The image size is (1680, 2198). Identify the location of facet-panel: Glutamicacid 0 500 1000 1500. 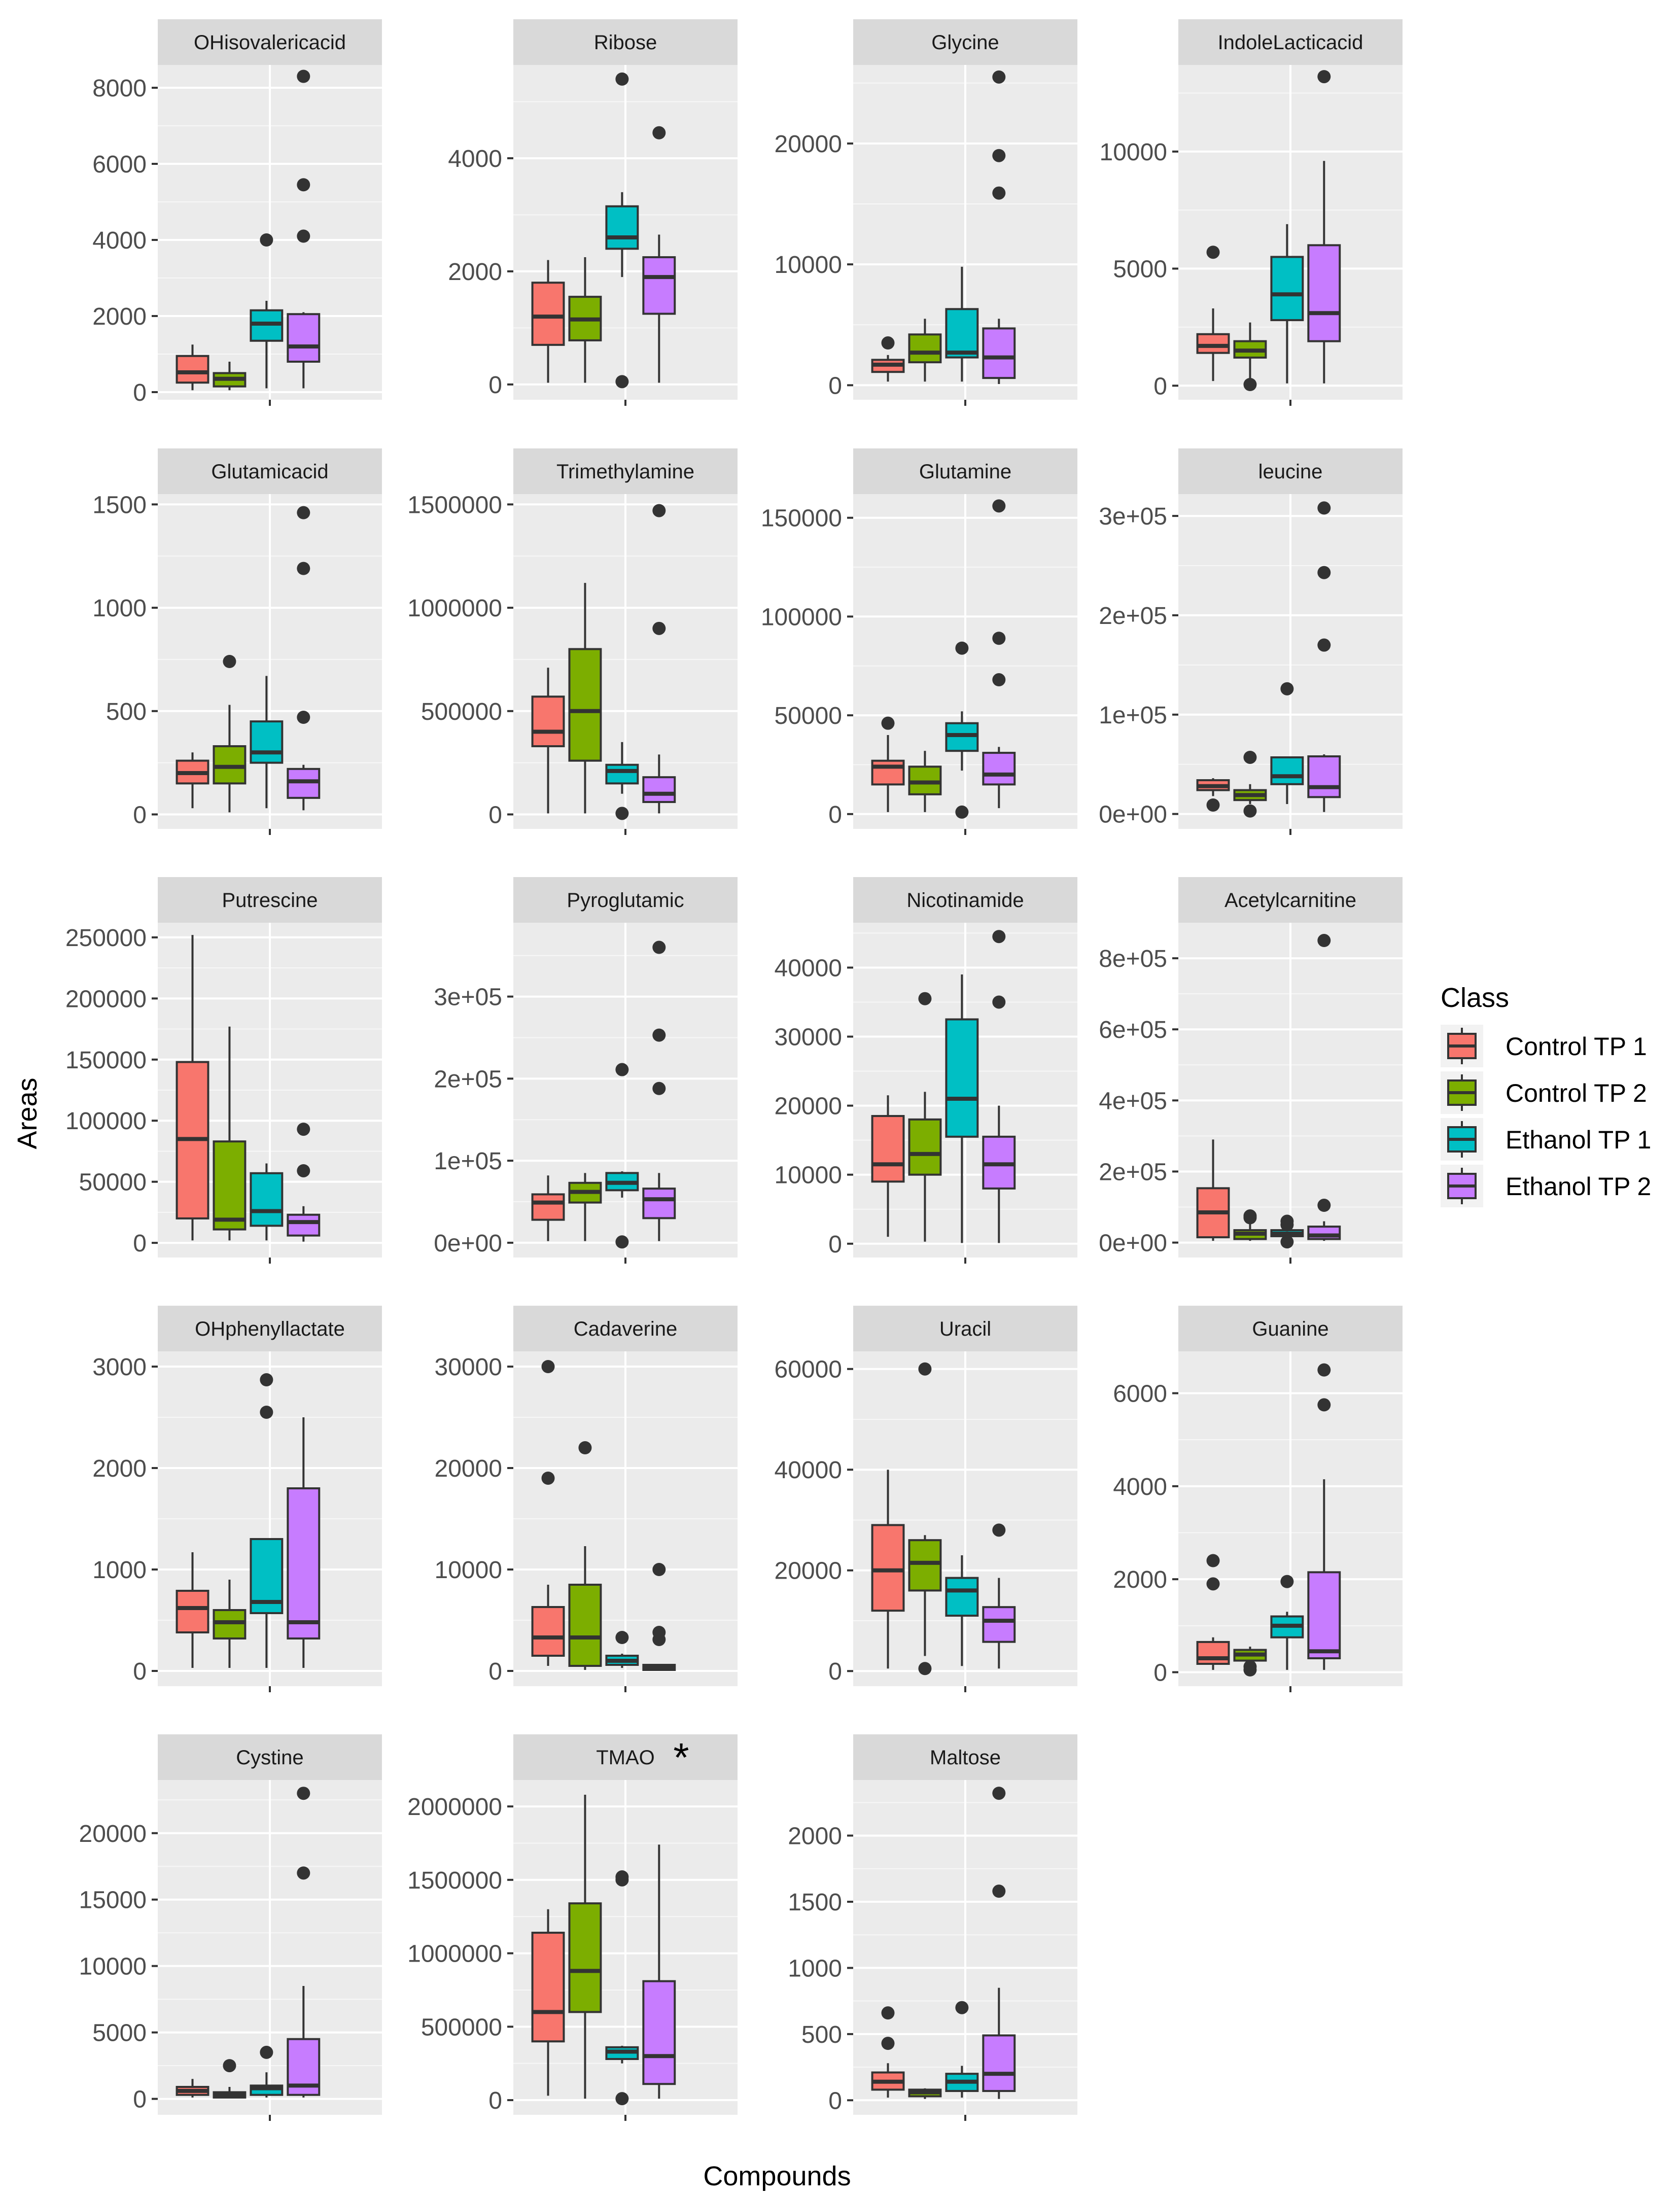
(237, 641).